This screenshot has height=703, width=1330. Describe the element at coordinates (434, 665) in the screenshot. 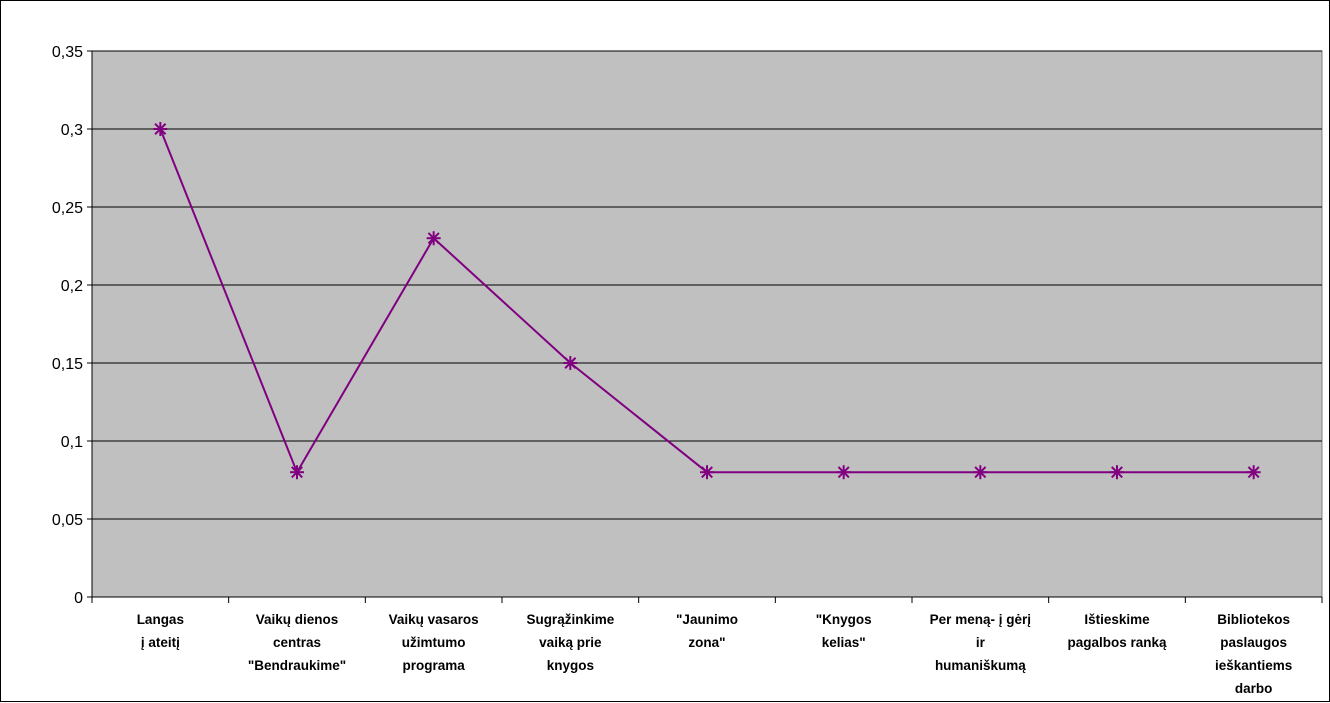

I see `x-tick-label-line: programa` at that location.